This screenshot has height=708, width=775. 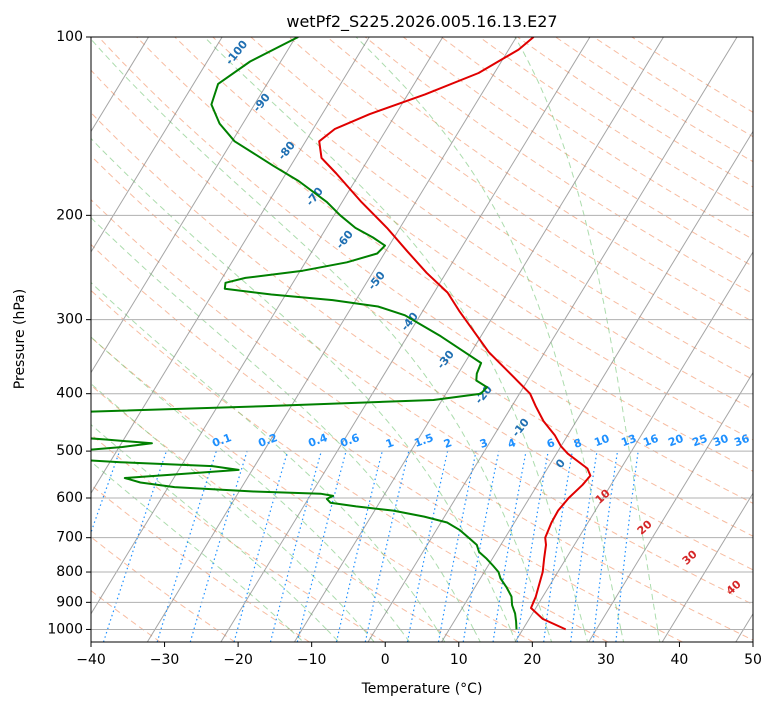 What do you see at coordinates (69, 451) in the screenshot?
I see `y-tick-label: 500` at bounding box center [69, 451].